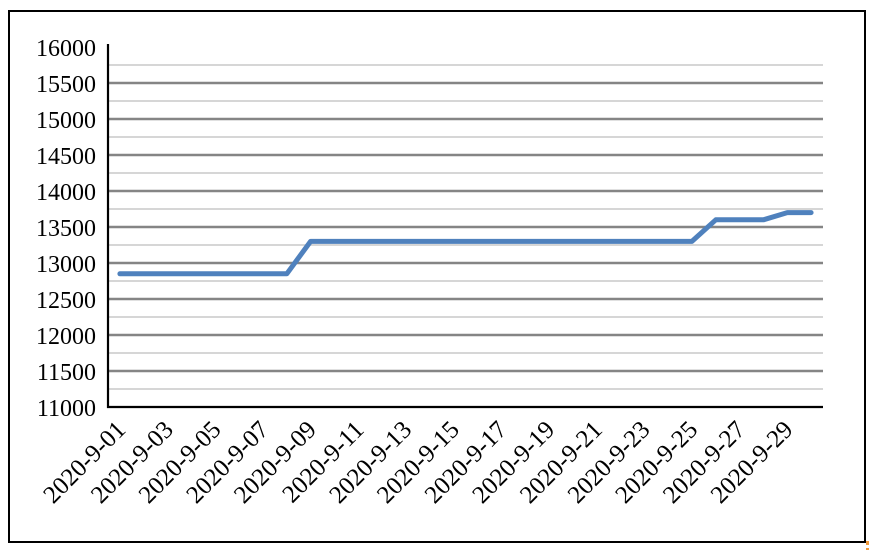 The width and height of the screenshot is (870, 550). What do you see at coordinates (66, 265) in the screenshot?
I see `y-axis-tick-label: 13000` at bounding box center [66, 265].